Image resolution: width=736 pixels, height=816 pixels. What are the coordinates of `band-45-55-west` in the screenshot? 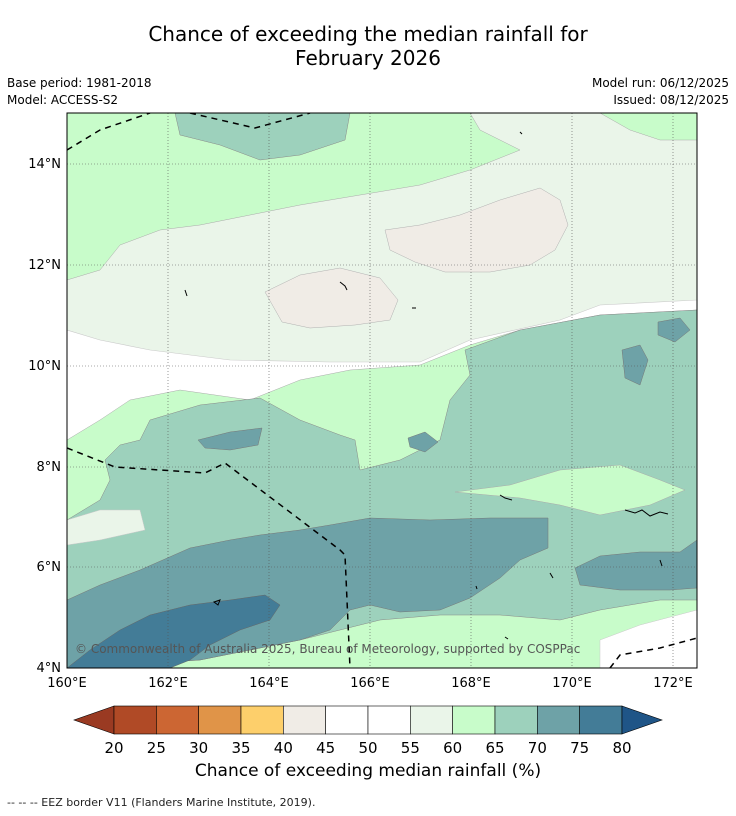 It's located at (106, 527).